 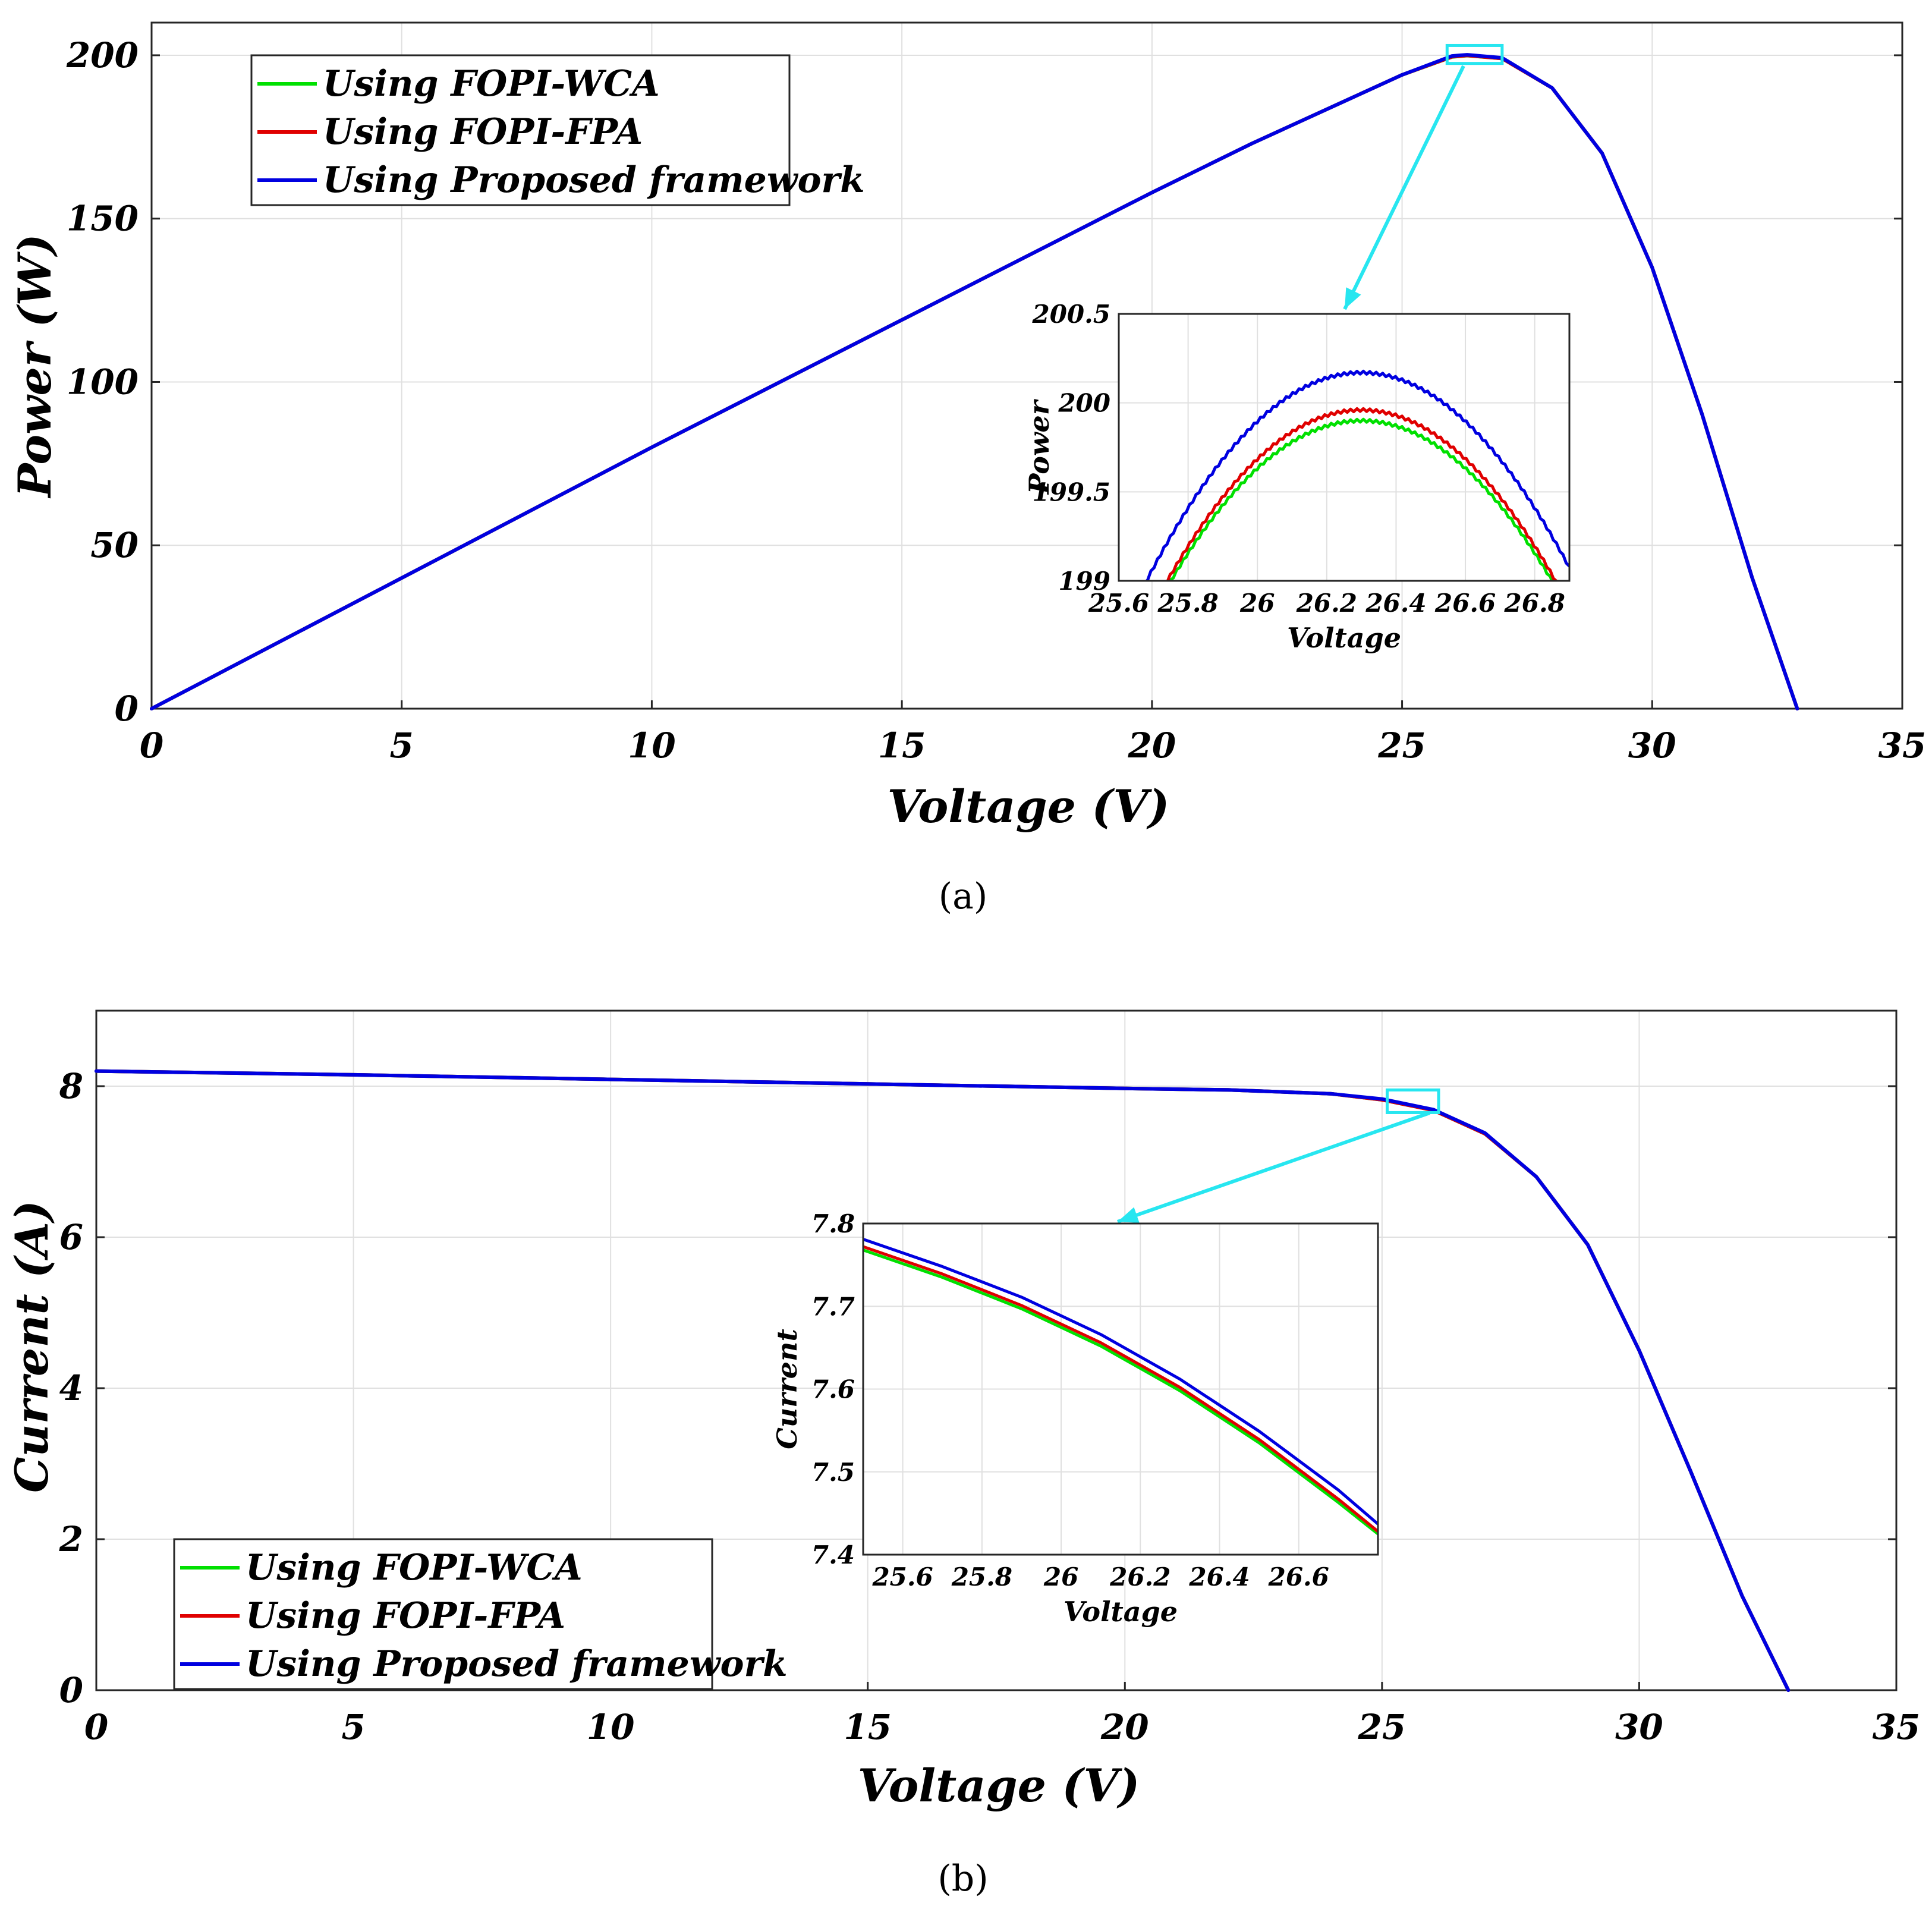 What do you see at coordinates (34, 366) in the screenshot?
I see `y-axis-label: Power (W)` at bounding box center [34, 366].